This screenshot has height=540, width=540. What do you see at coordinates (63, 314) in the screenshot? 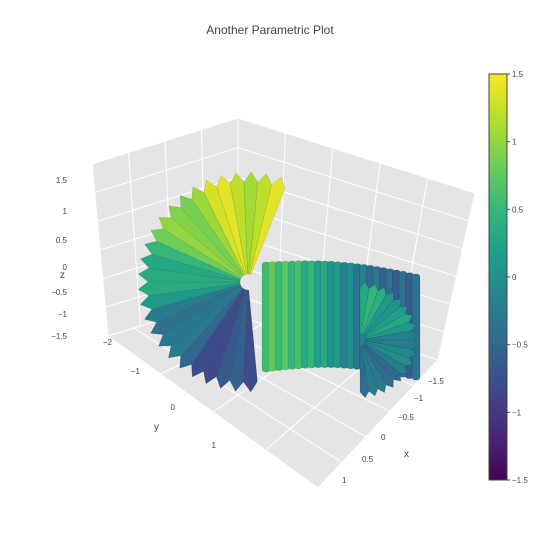
I see `z-tick-label: −1` at bounding box center [63, 314].